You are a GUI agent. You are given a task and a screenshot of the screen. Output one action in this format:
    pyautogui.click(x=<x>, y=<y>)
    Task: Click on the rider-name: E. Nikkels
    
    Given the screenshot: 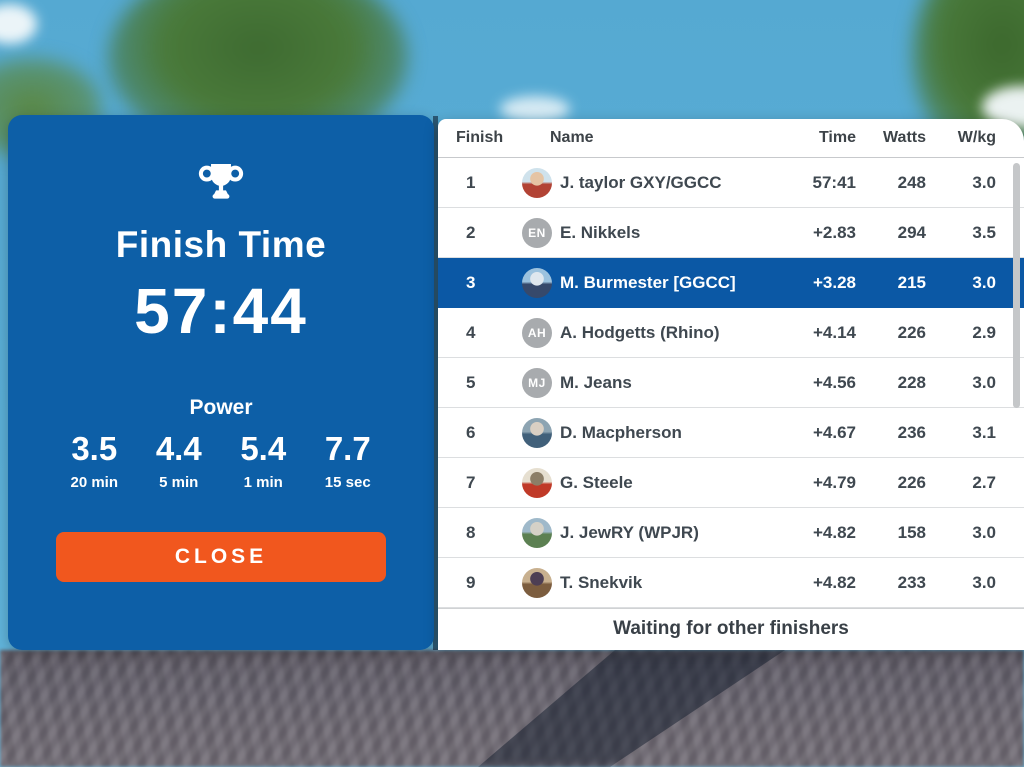 What is the action you would take?
    pyautogui.click(x=600, y=232)
    